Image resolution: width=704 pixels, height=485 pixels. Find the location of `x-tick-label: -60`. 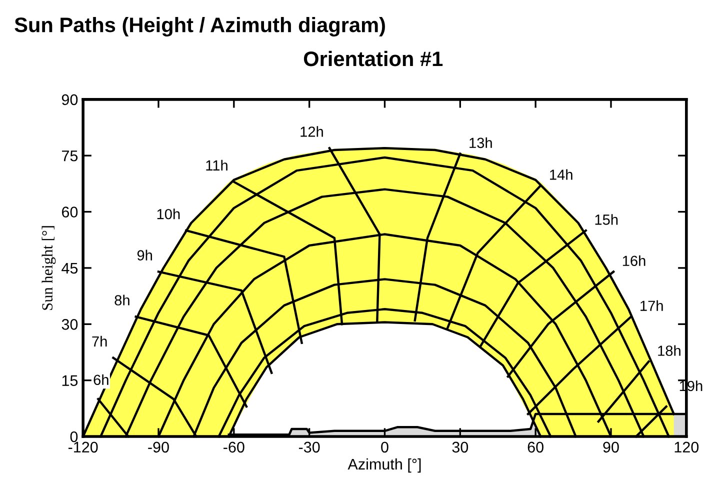

x-tick-label: -60 is located at coordinates (234, 447).